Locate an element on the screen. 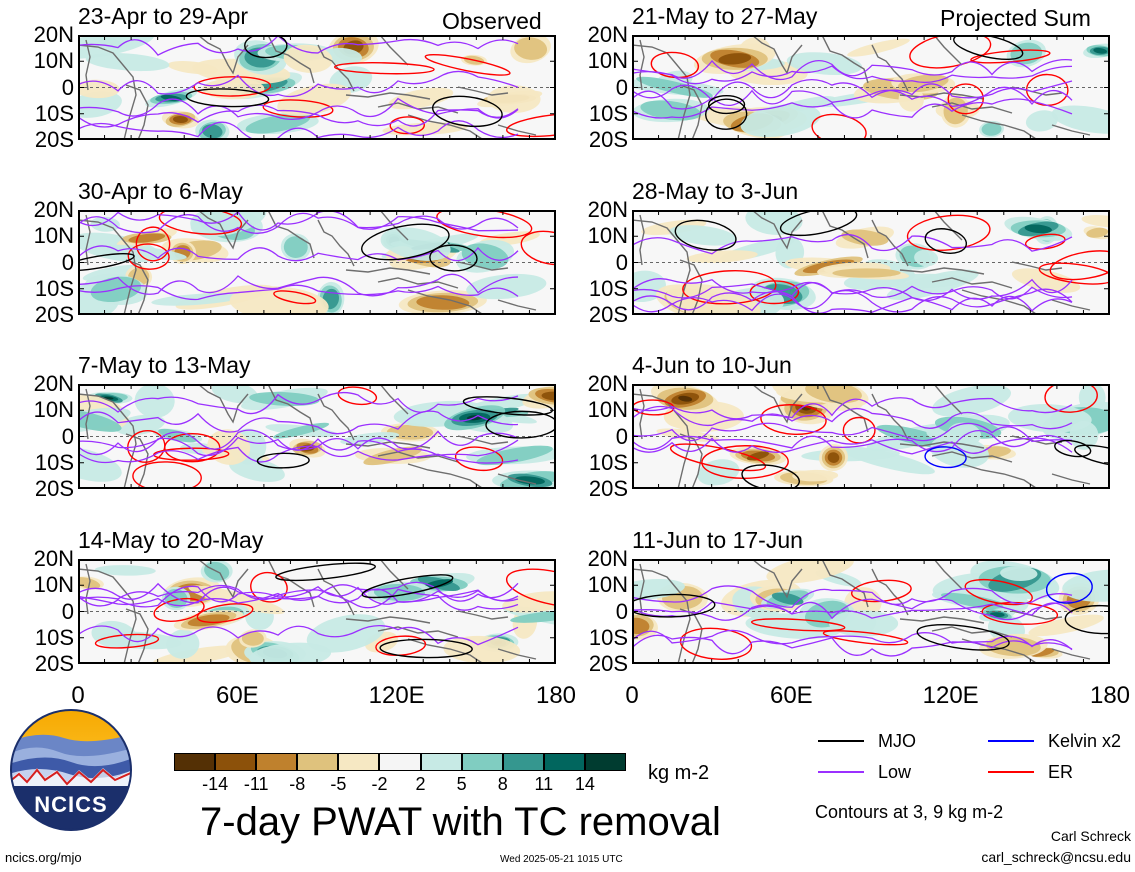 The height and width of the screenshot is (872, 1135). panel-title: 4-Jun to 10-Jun is located at coordinates (712, 365).